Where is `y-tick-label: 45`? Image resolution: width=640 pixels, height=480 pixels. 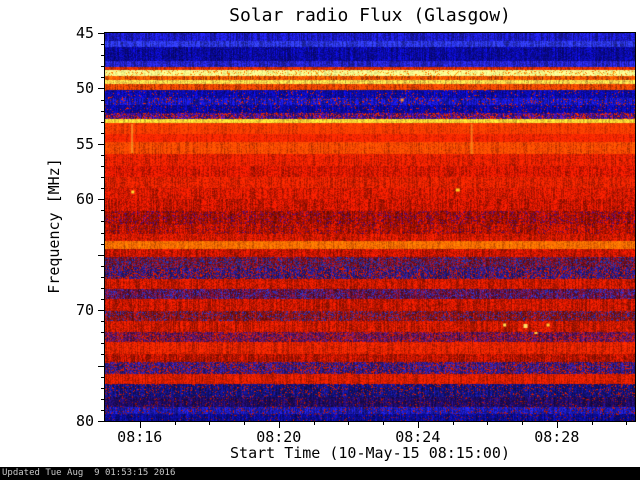 y-tick-label: 45 is located at coordinates (84, 33).